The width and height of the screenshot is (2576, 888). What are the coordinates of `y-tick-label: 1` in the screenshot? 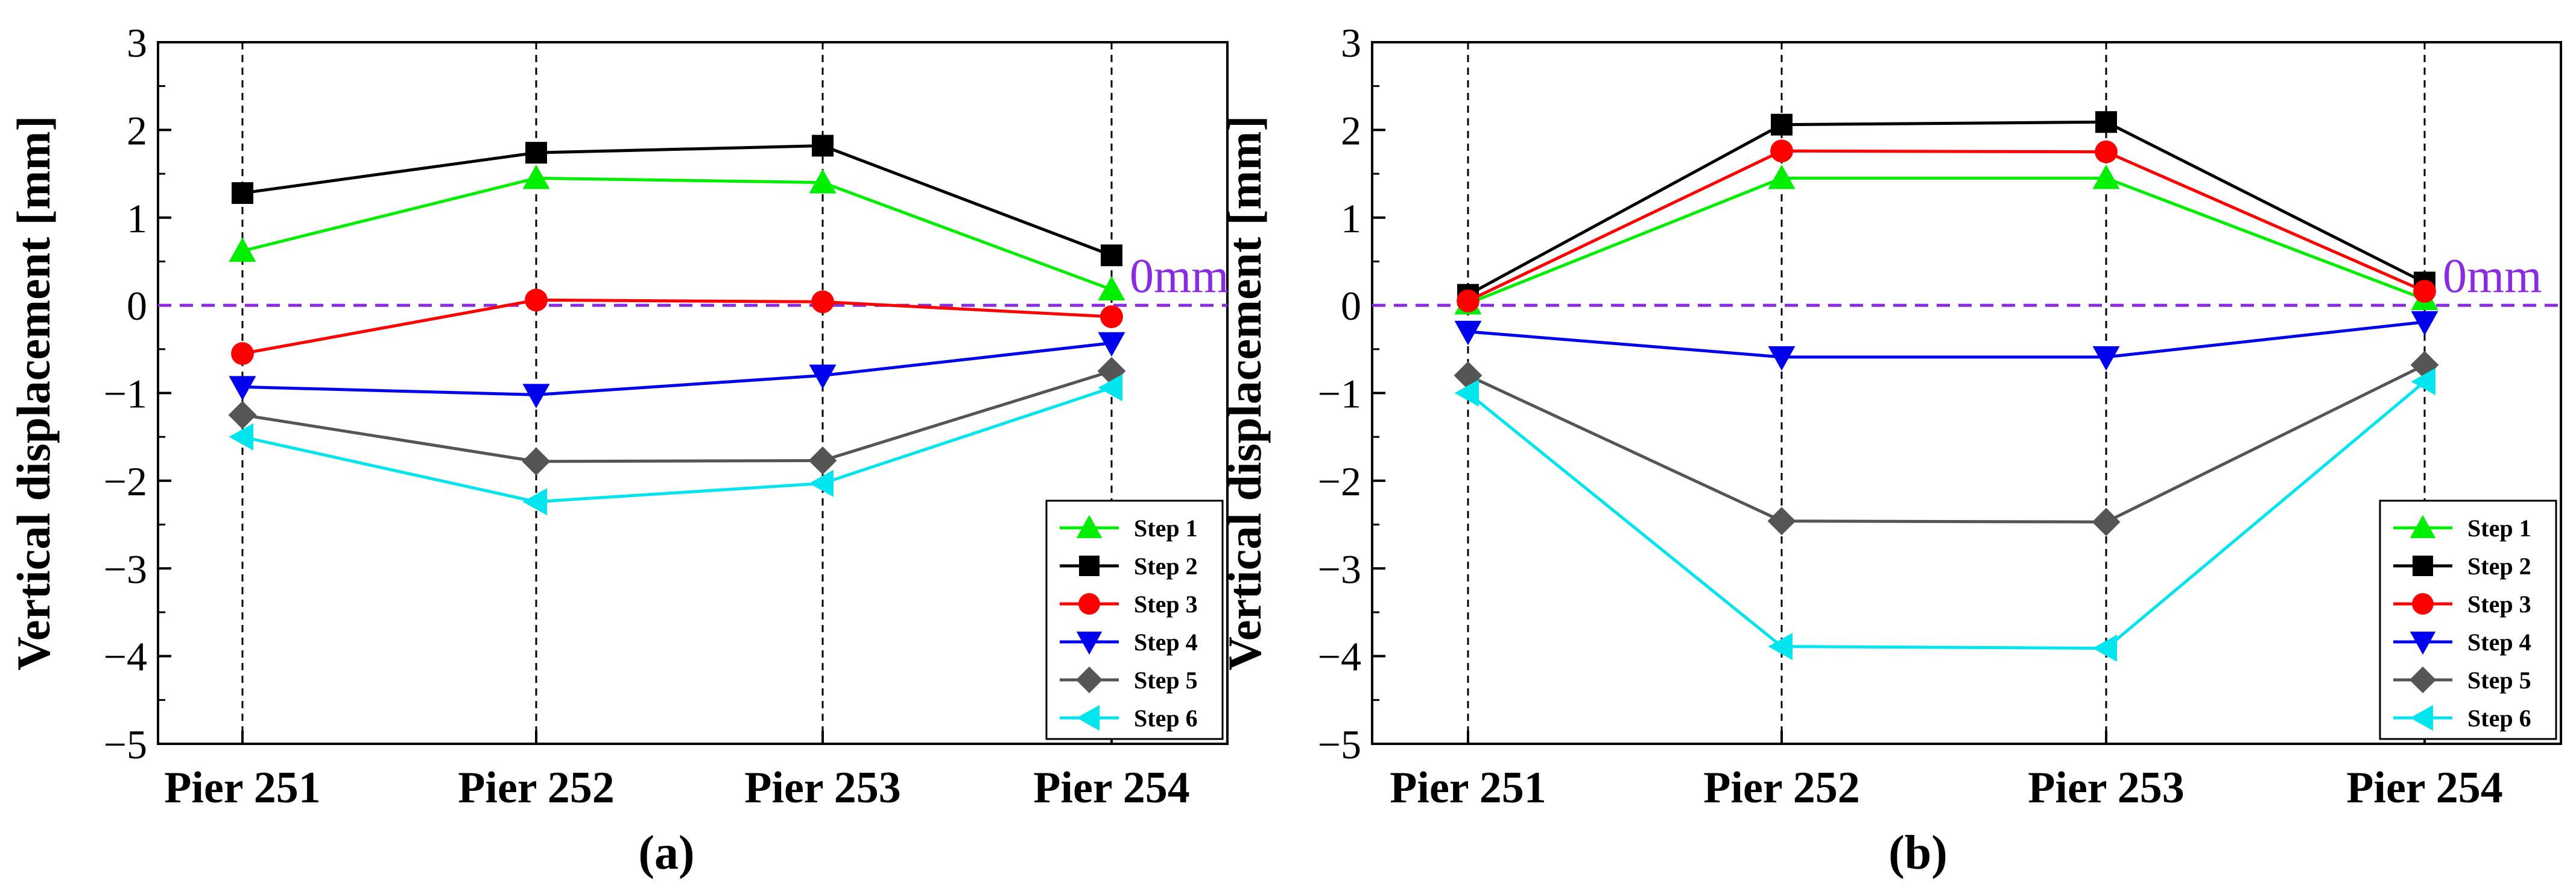 It's located at (137, 218).